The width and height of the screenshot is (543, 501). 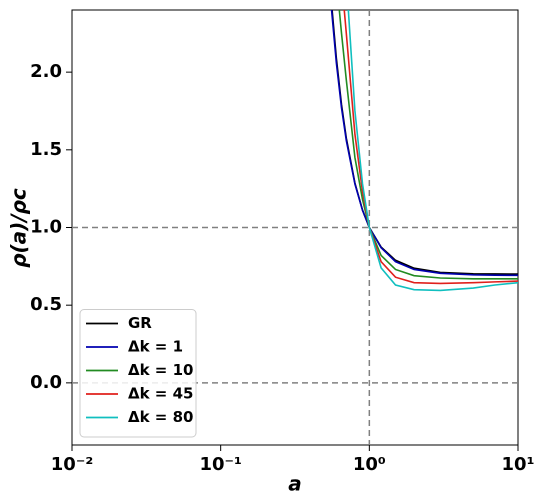 What do you see at coordinates (46, 382) in the screenshot?
I see `y-tick-label: 0.0` at bounding box center [46, 382].